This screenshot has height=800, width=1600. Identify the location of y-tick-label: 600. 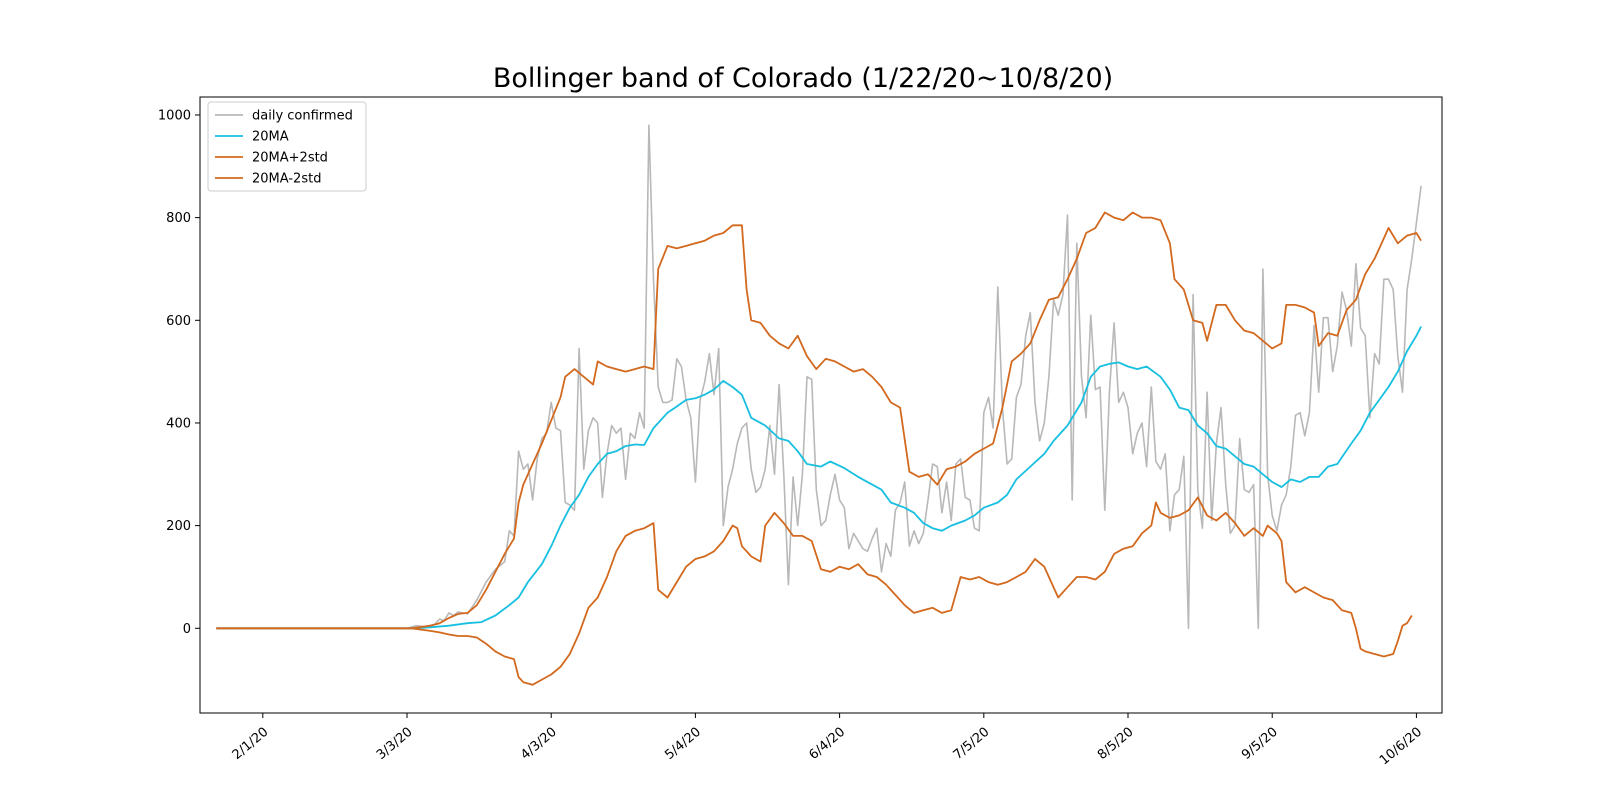
(178, 321).